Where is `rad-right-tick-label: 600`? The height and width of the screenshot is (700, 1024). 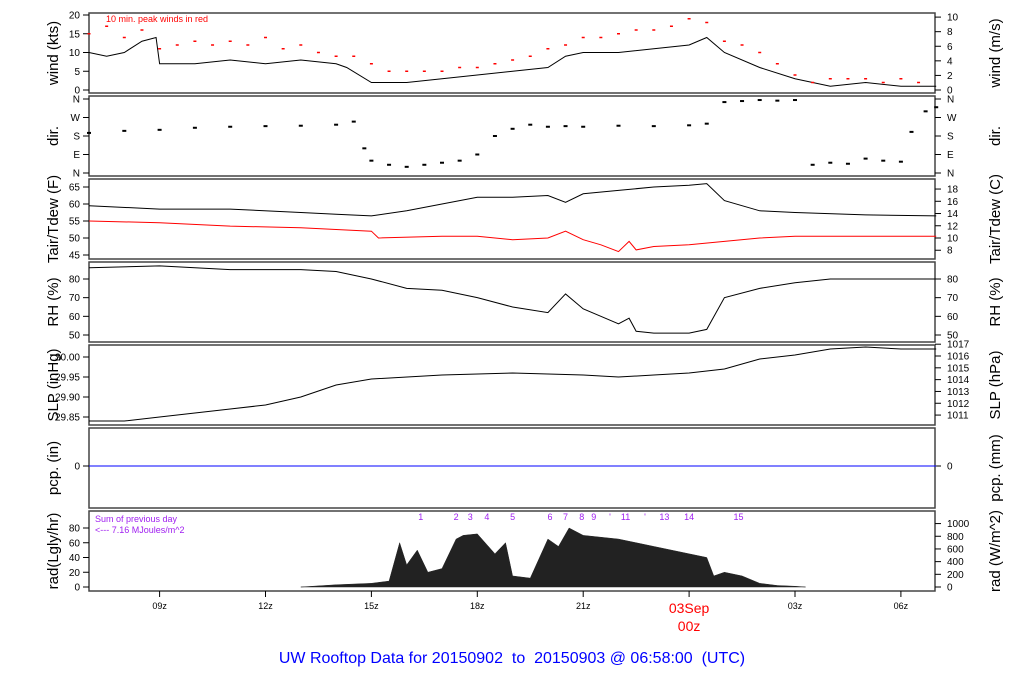
rad-right-tick-label: 600 is located at coordinates (955, 549).